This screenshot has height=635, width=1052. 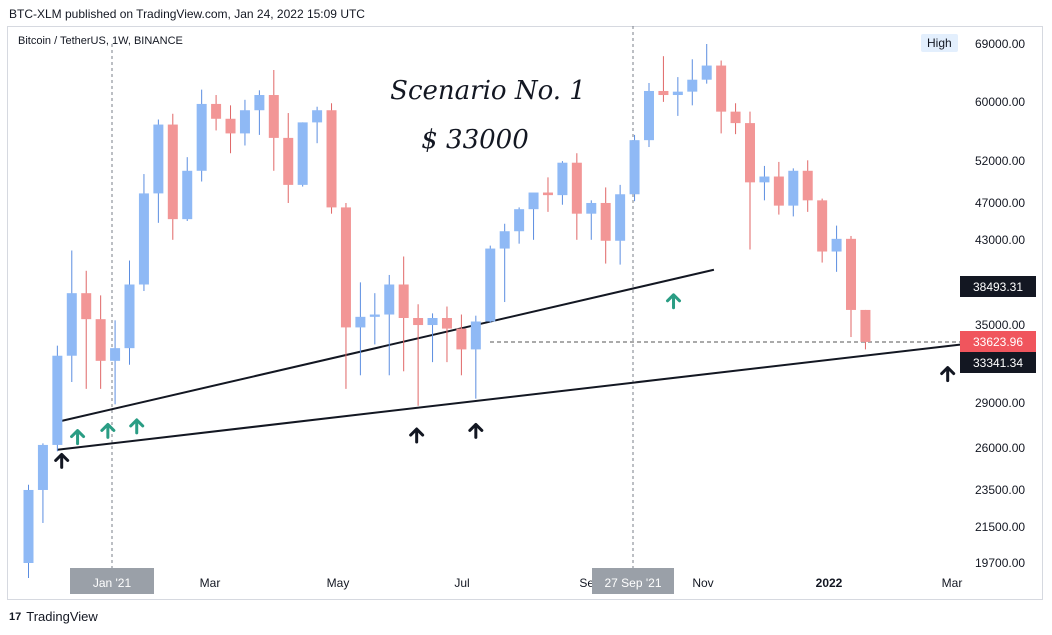 I want to click on y-tick-label: 47000.00, so click(x=1000, y=203).